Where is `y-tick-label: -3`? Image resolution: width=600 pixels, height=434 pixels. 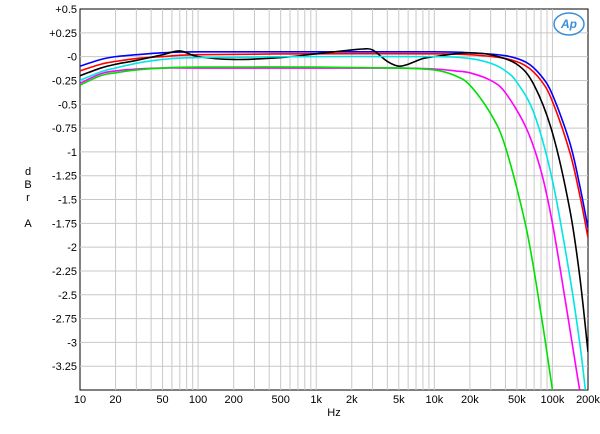
y-tick-label: -3 is located at coordinates (72, 343).